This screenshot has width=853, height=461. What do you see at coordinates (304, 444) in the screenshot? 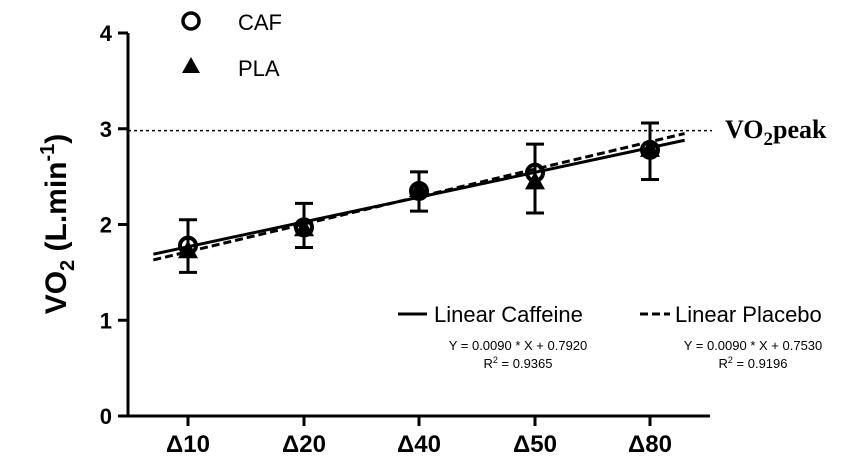
I see `x-tick-label: Δ20` at bounding box center [304, 444].